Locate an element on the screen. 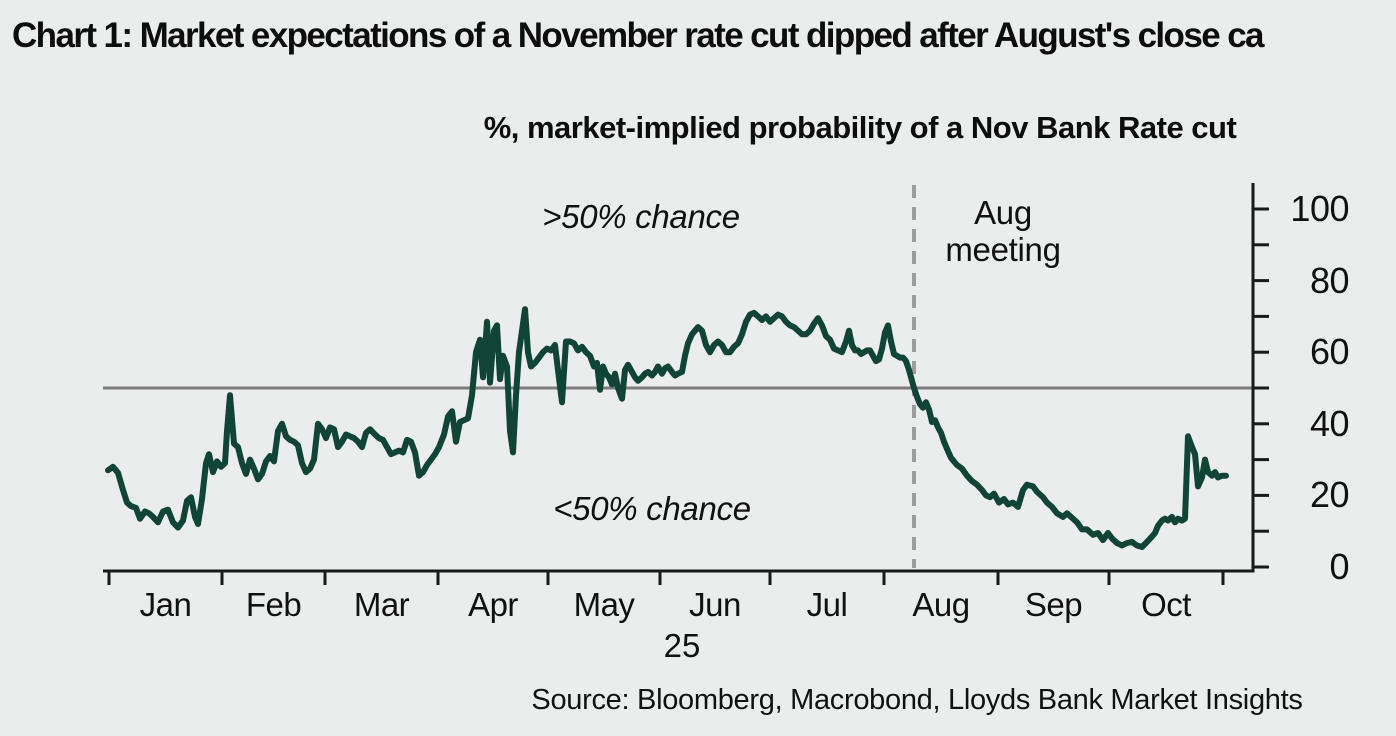 The height and width of the screenshot is (736, 1396). annotation-aug-meeting: Aug meeting is located at coordinates (1003, 231).